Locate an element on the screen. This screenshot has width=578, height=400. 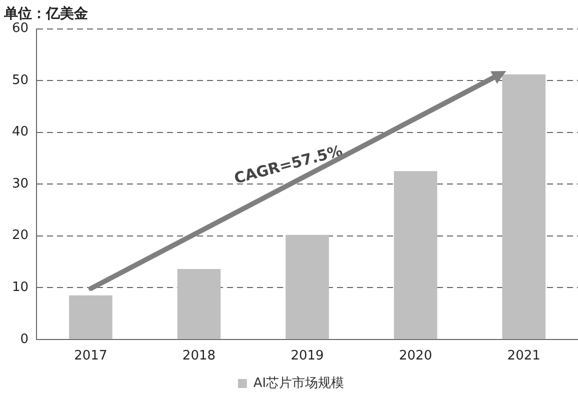
y-tick-label: 40 is located at coordinates (20, 132).